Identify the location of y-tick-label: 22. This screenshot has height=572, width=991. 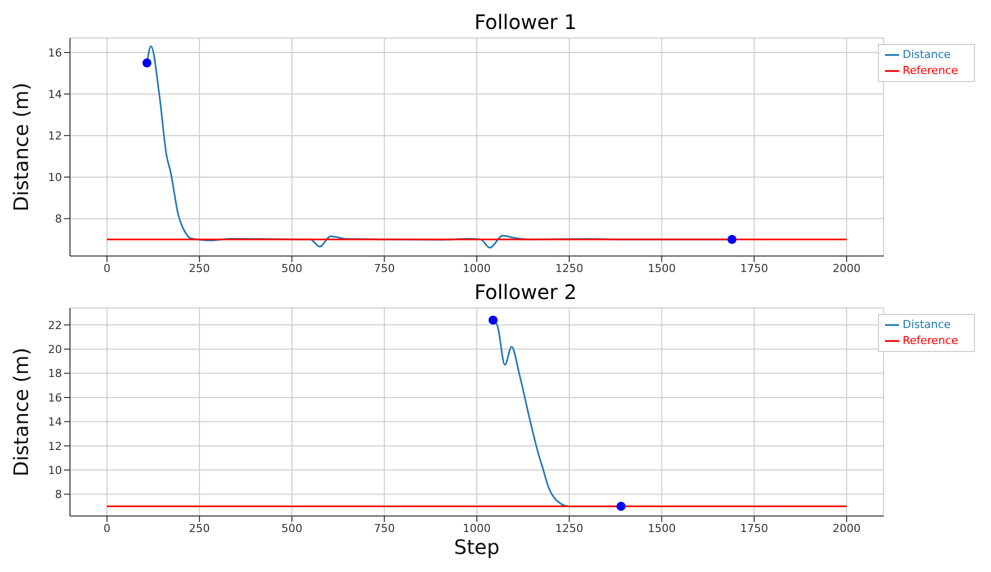
(55, 325).